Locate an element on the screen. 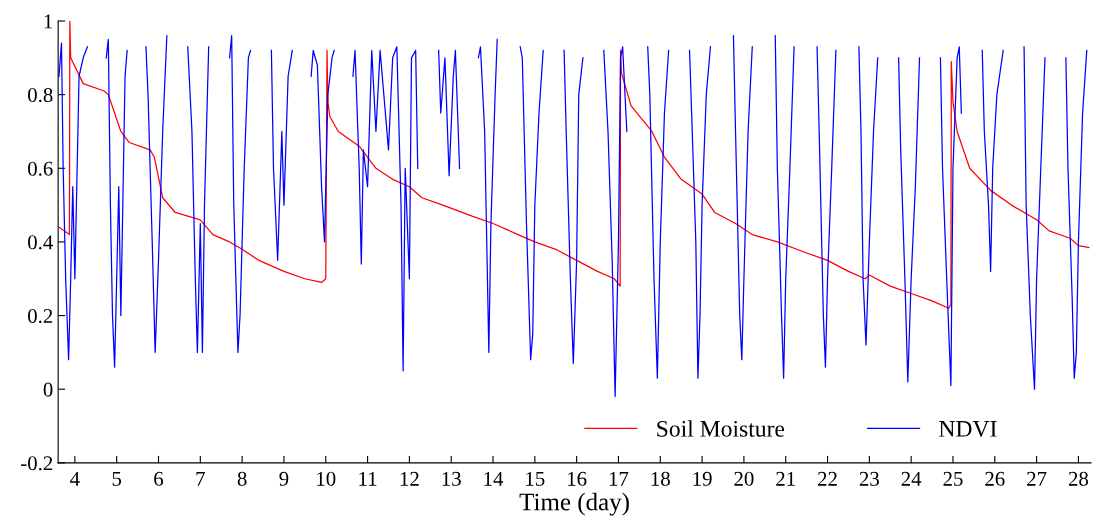 The image size is (1097, 532). x-tick-label: 23 is located at coordinates (869, 478).